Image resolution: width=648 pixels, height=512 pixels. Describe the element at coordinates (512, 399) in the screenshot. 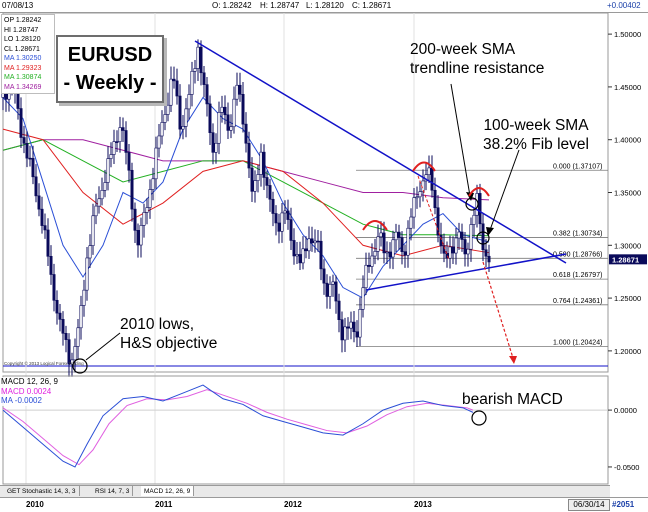

I see `annotation-bearish-macd: bearish MACD` at that location.